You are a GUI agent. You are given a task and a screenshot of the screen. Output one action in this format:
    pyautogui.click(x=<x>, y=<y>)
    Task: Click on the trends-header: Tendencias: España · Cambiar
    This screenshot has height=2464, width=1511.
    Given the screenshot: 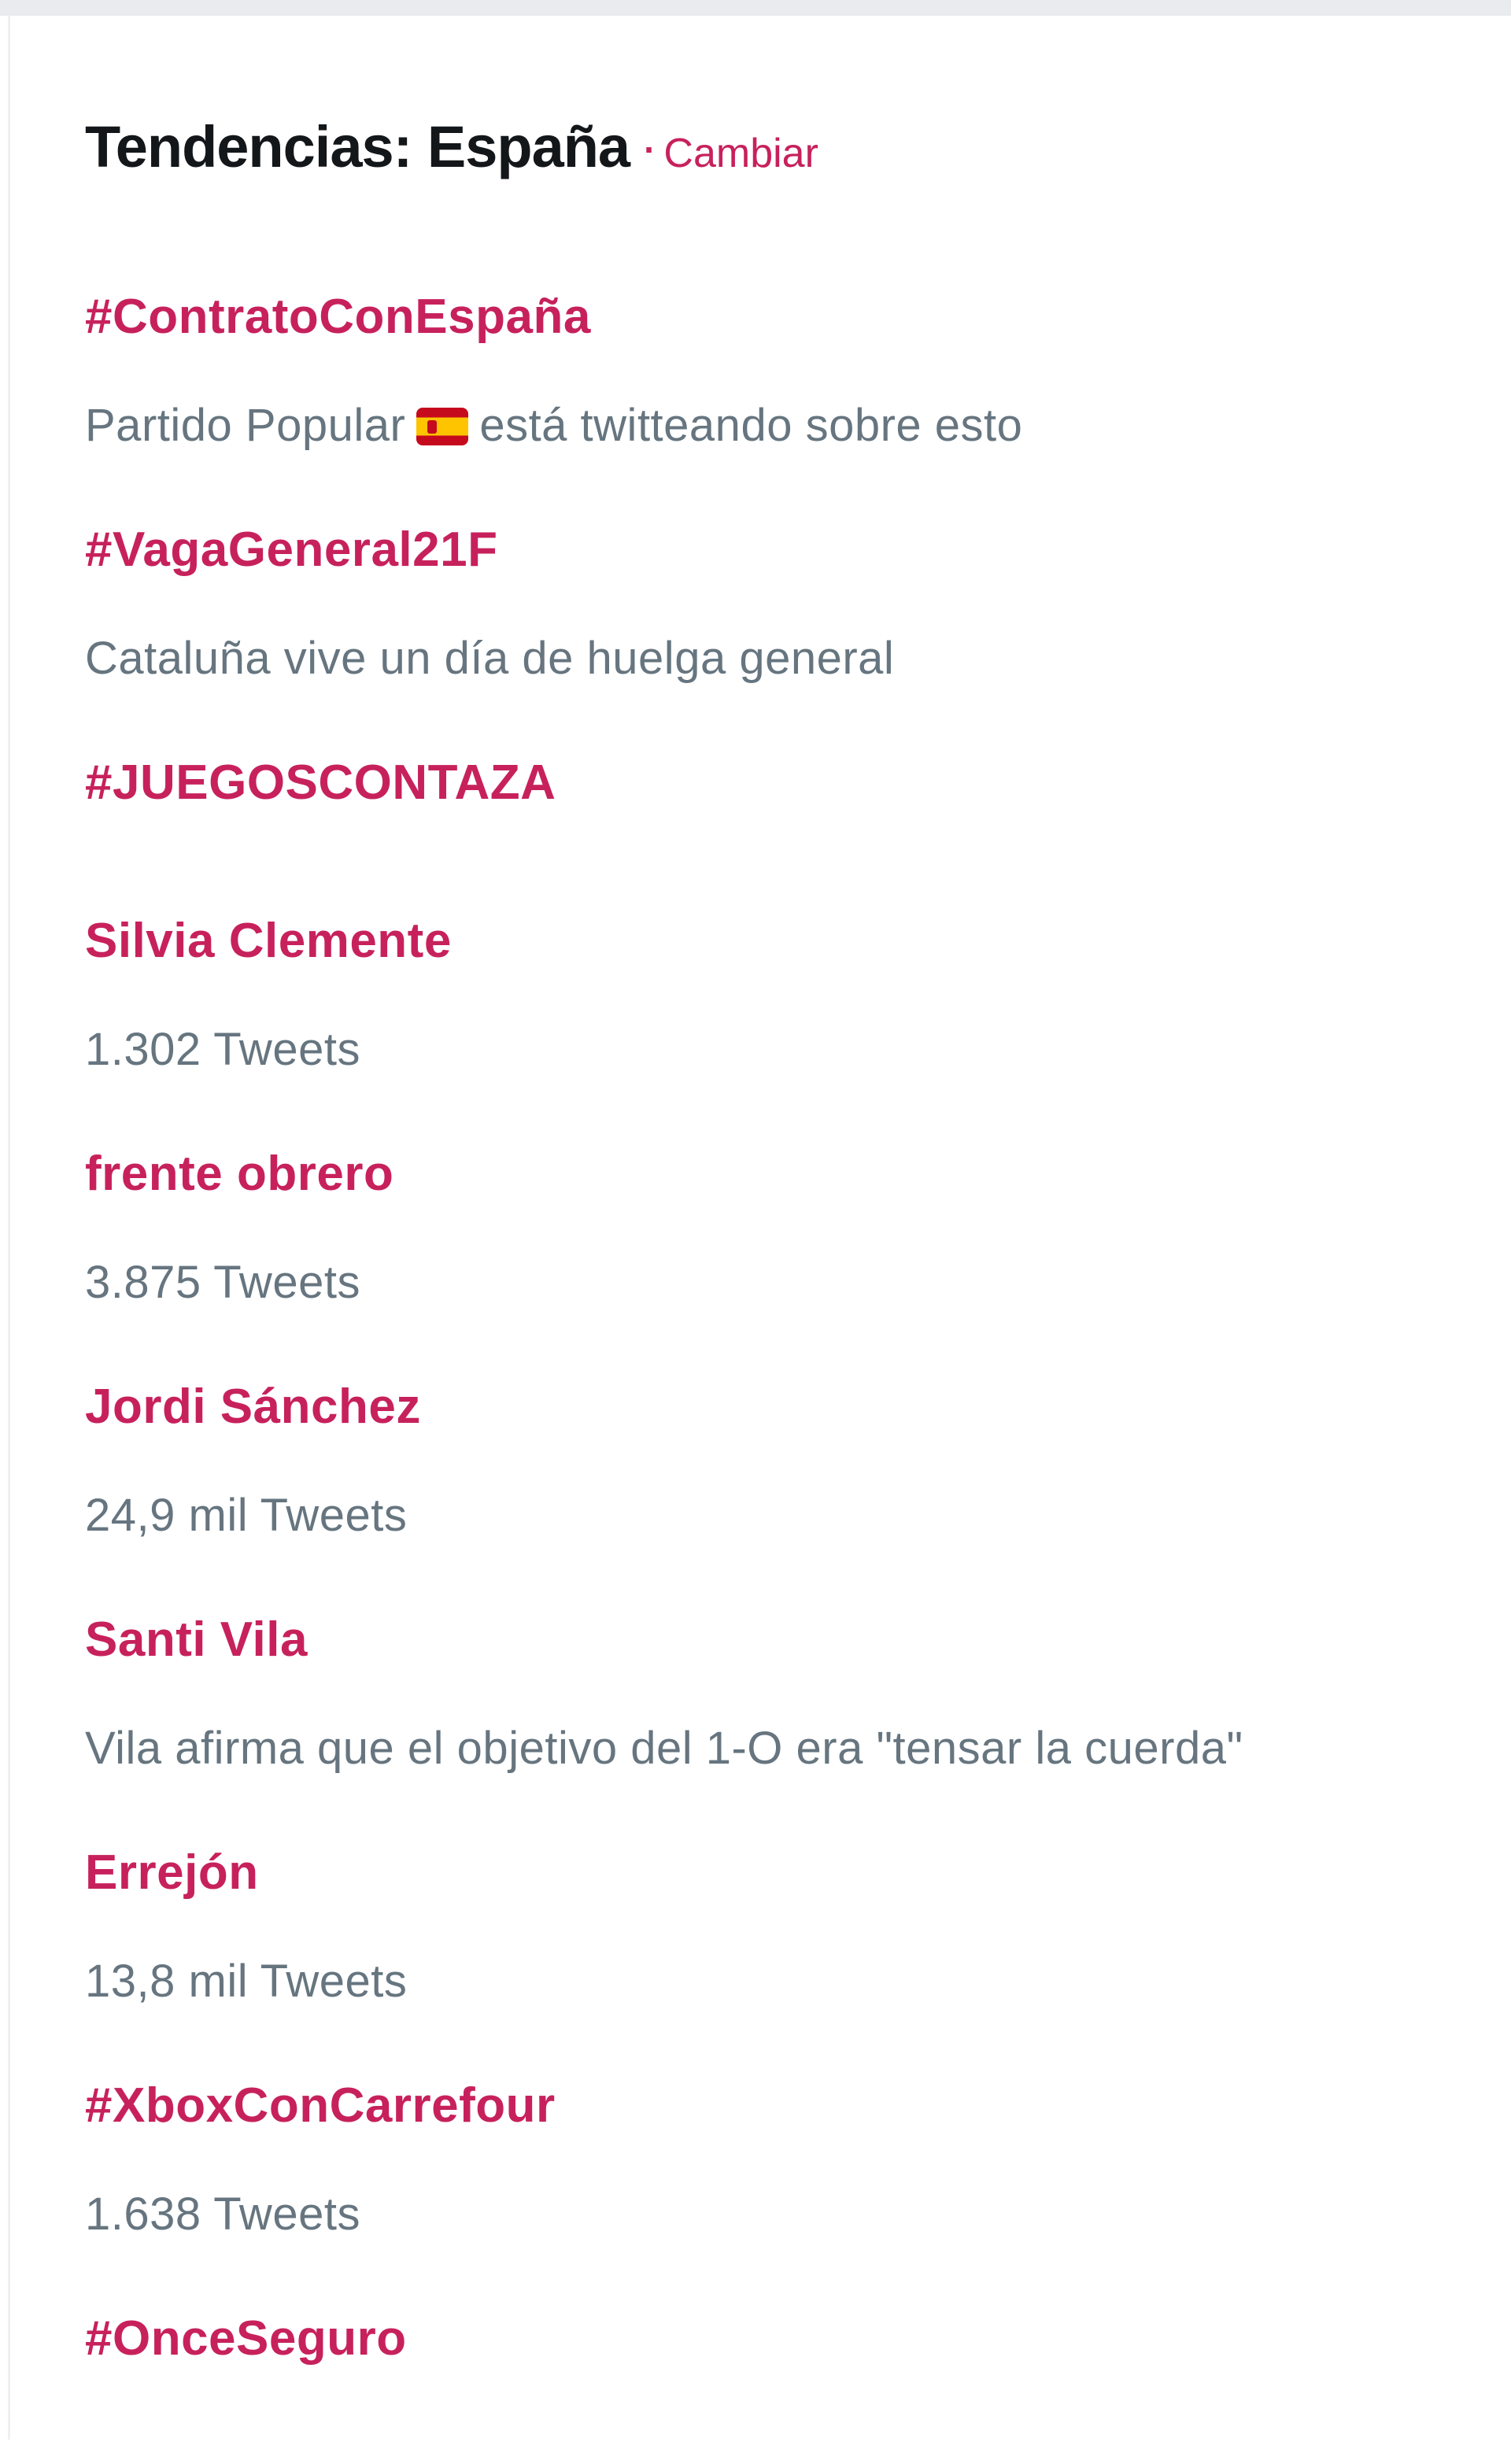 What is the action you would take?
    pyautogui.click(x=760, y=155)
    